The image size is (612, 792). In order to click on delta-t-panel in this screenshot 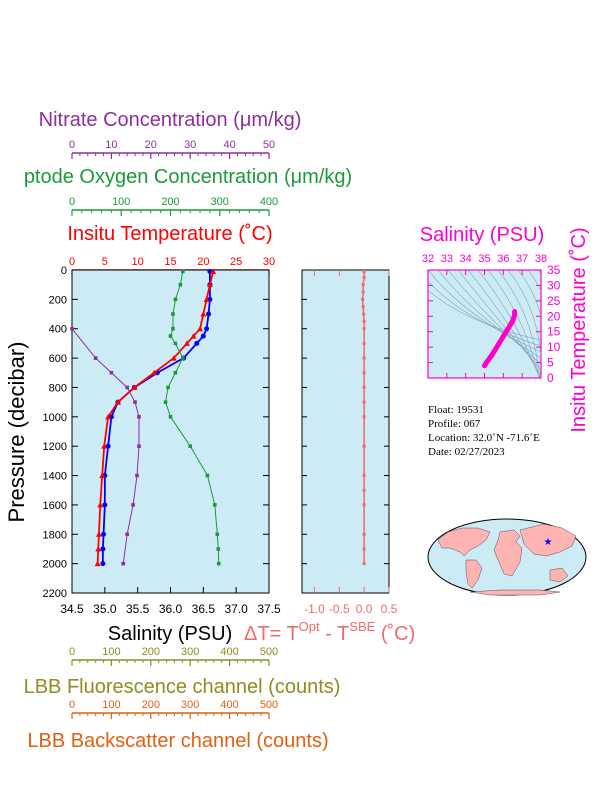, I will do `click(345, 431)`.